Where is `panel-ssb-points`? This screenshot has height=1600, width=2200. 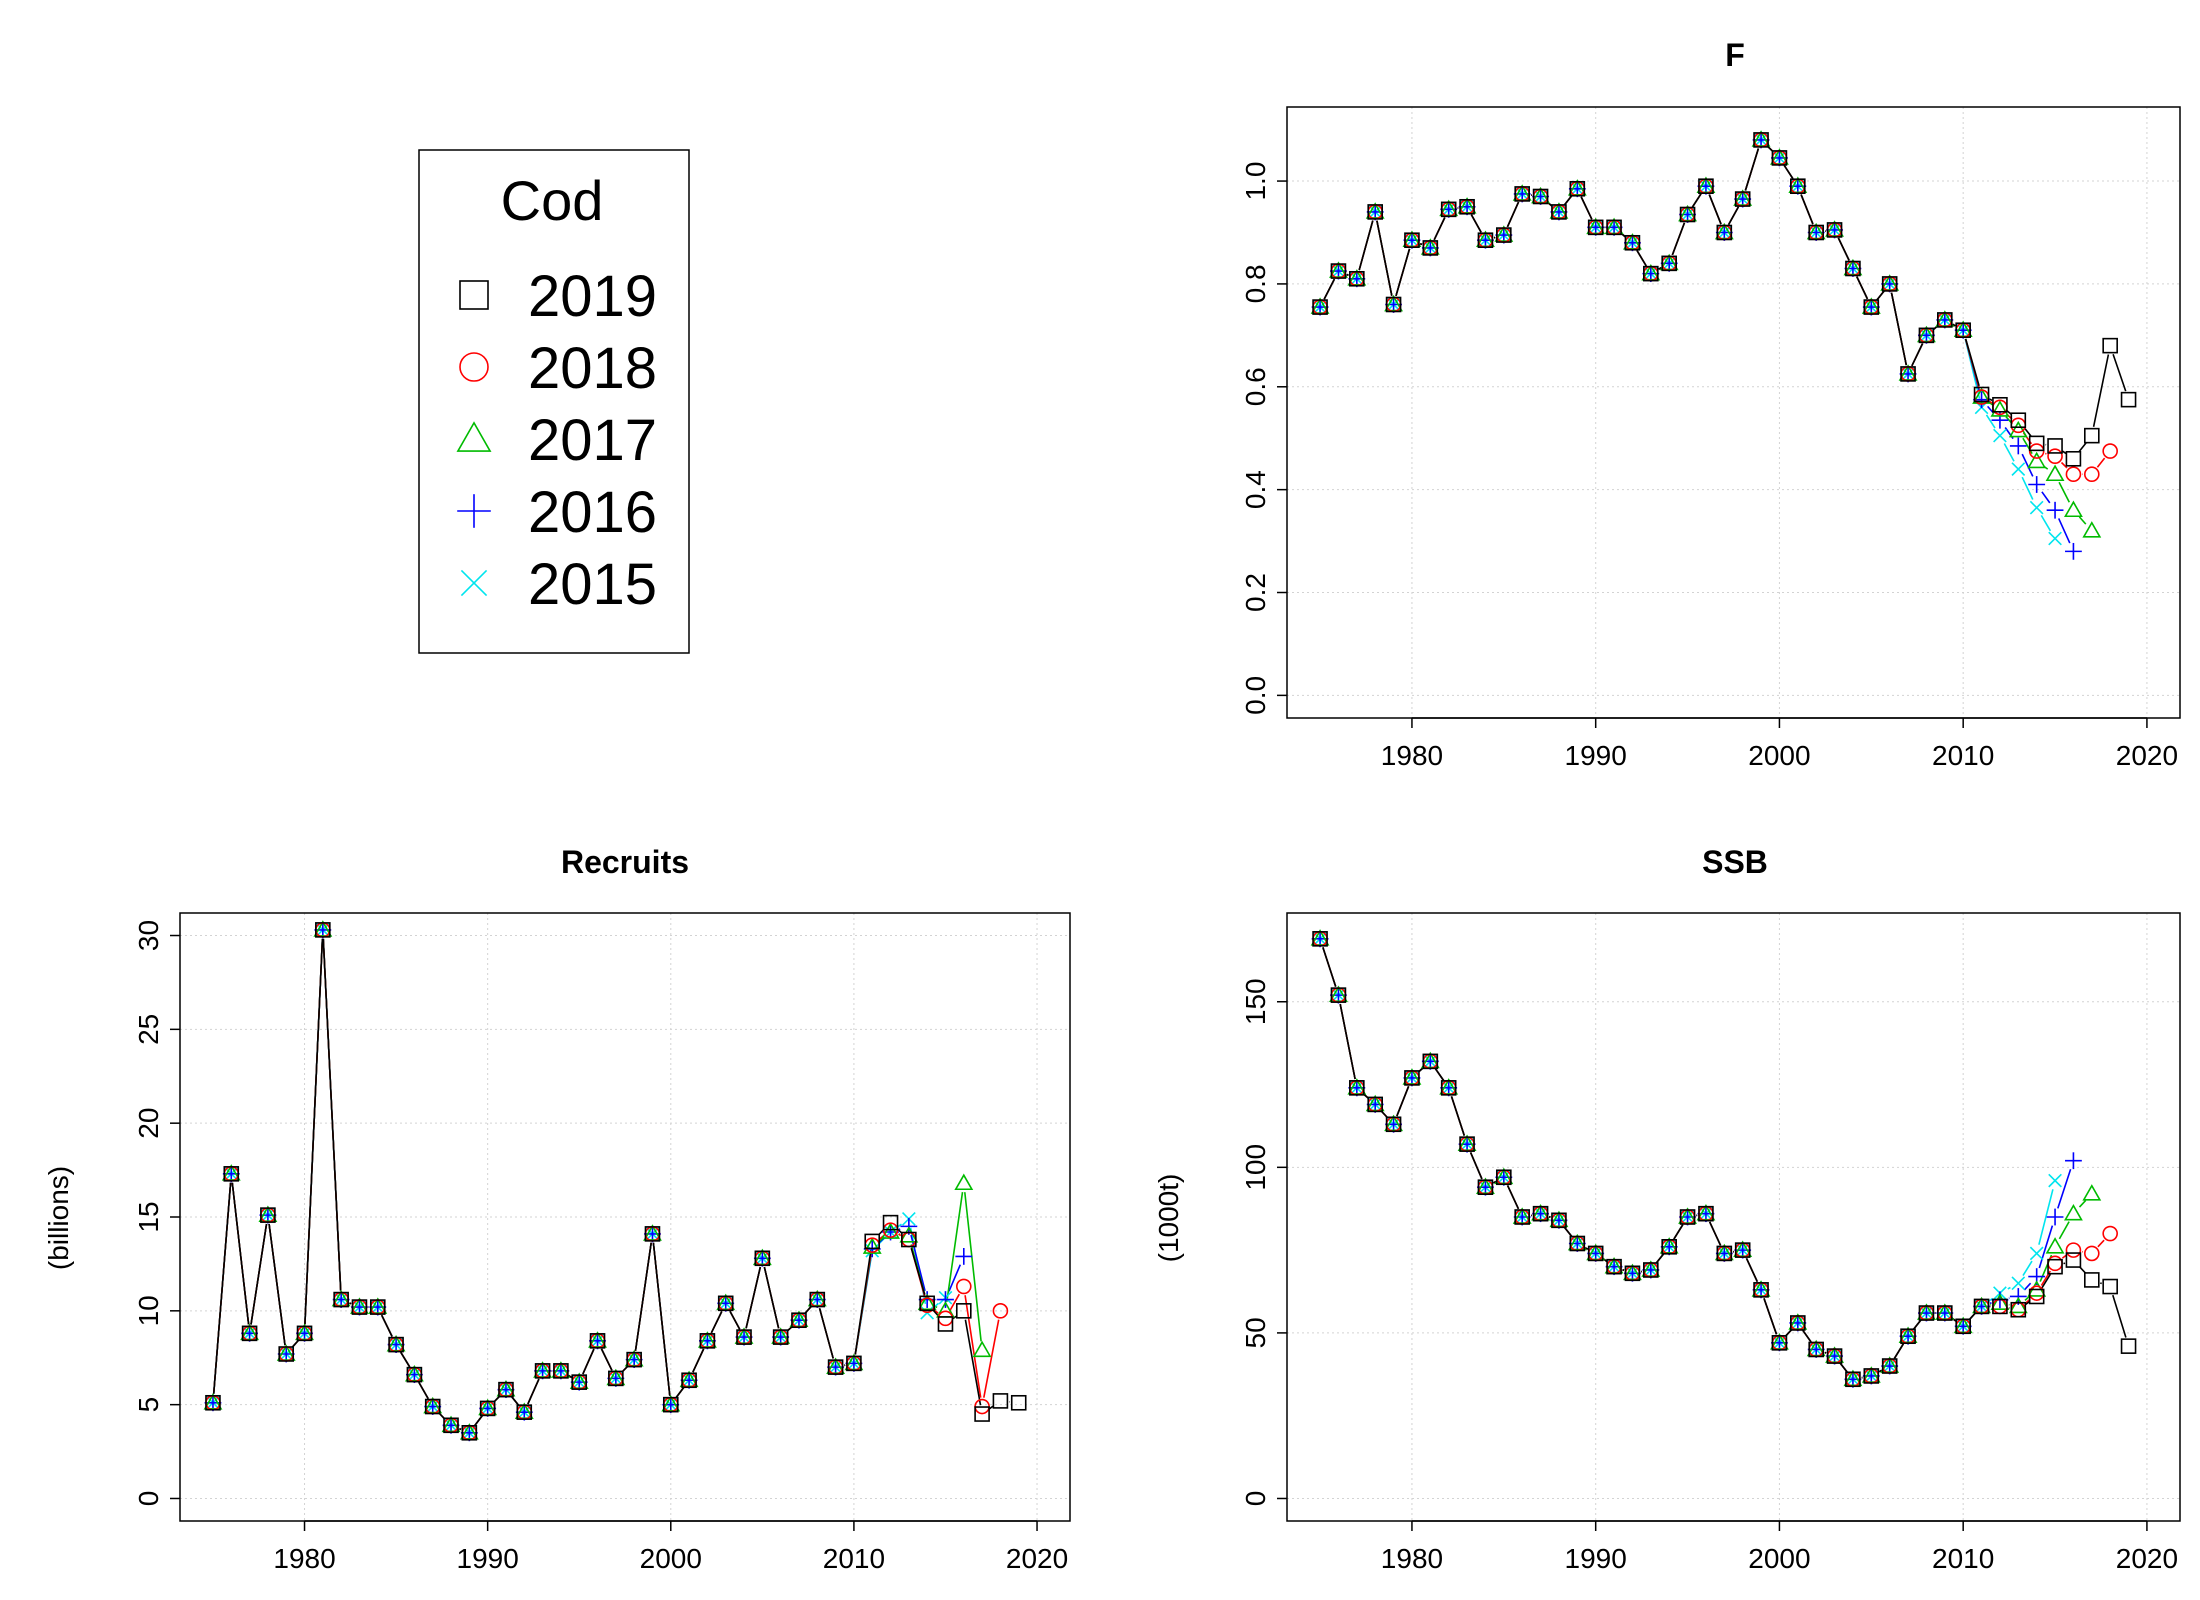
panel-ssb-points is located at coordinates (1723, 1158).